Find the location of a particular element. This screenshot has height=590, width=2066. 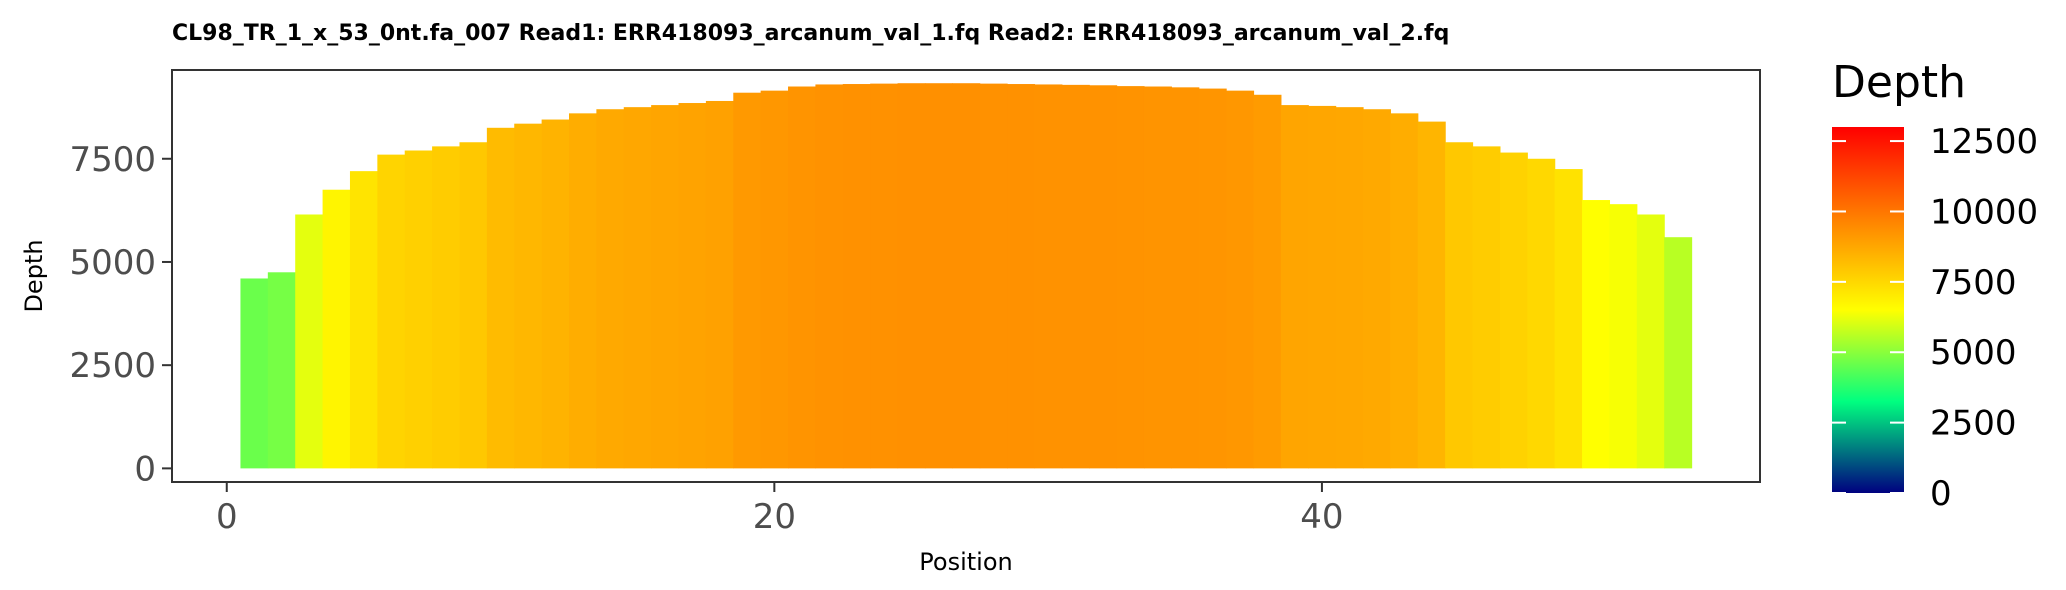

y-axis-title: Depth is located at coordinates (34, 275).